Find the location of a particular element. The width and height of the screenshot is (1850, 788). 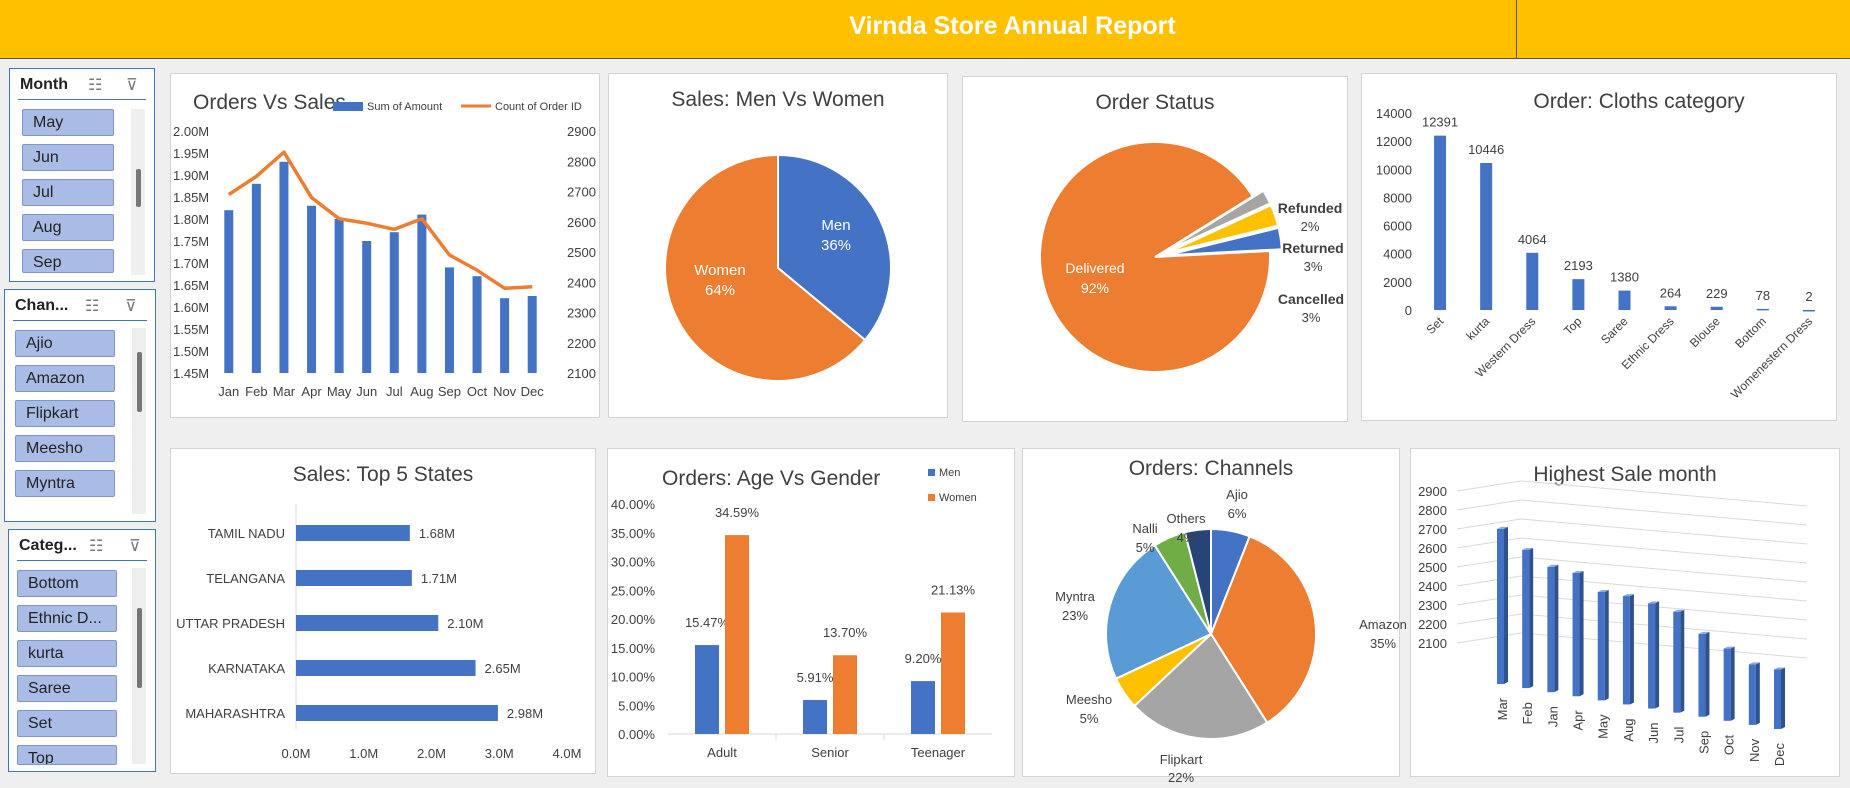

pie-label-name: Flipkart is located at coordinates (1181, 759).